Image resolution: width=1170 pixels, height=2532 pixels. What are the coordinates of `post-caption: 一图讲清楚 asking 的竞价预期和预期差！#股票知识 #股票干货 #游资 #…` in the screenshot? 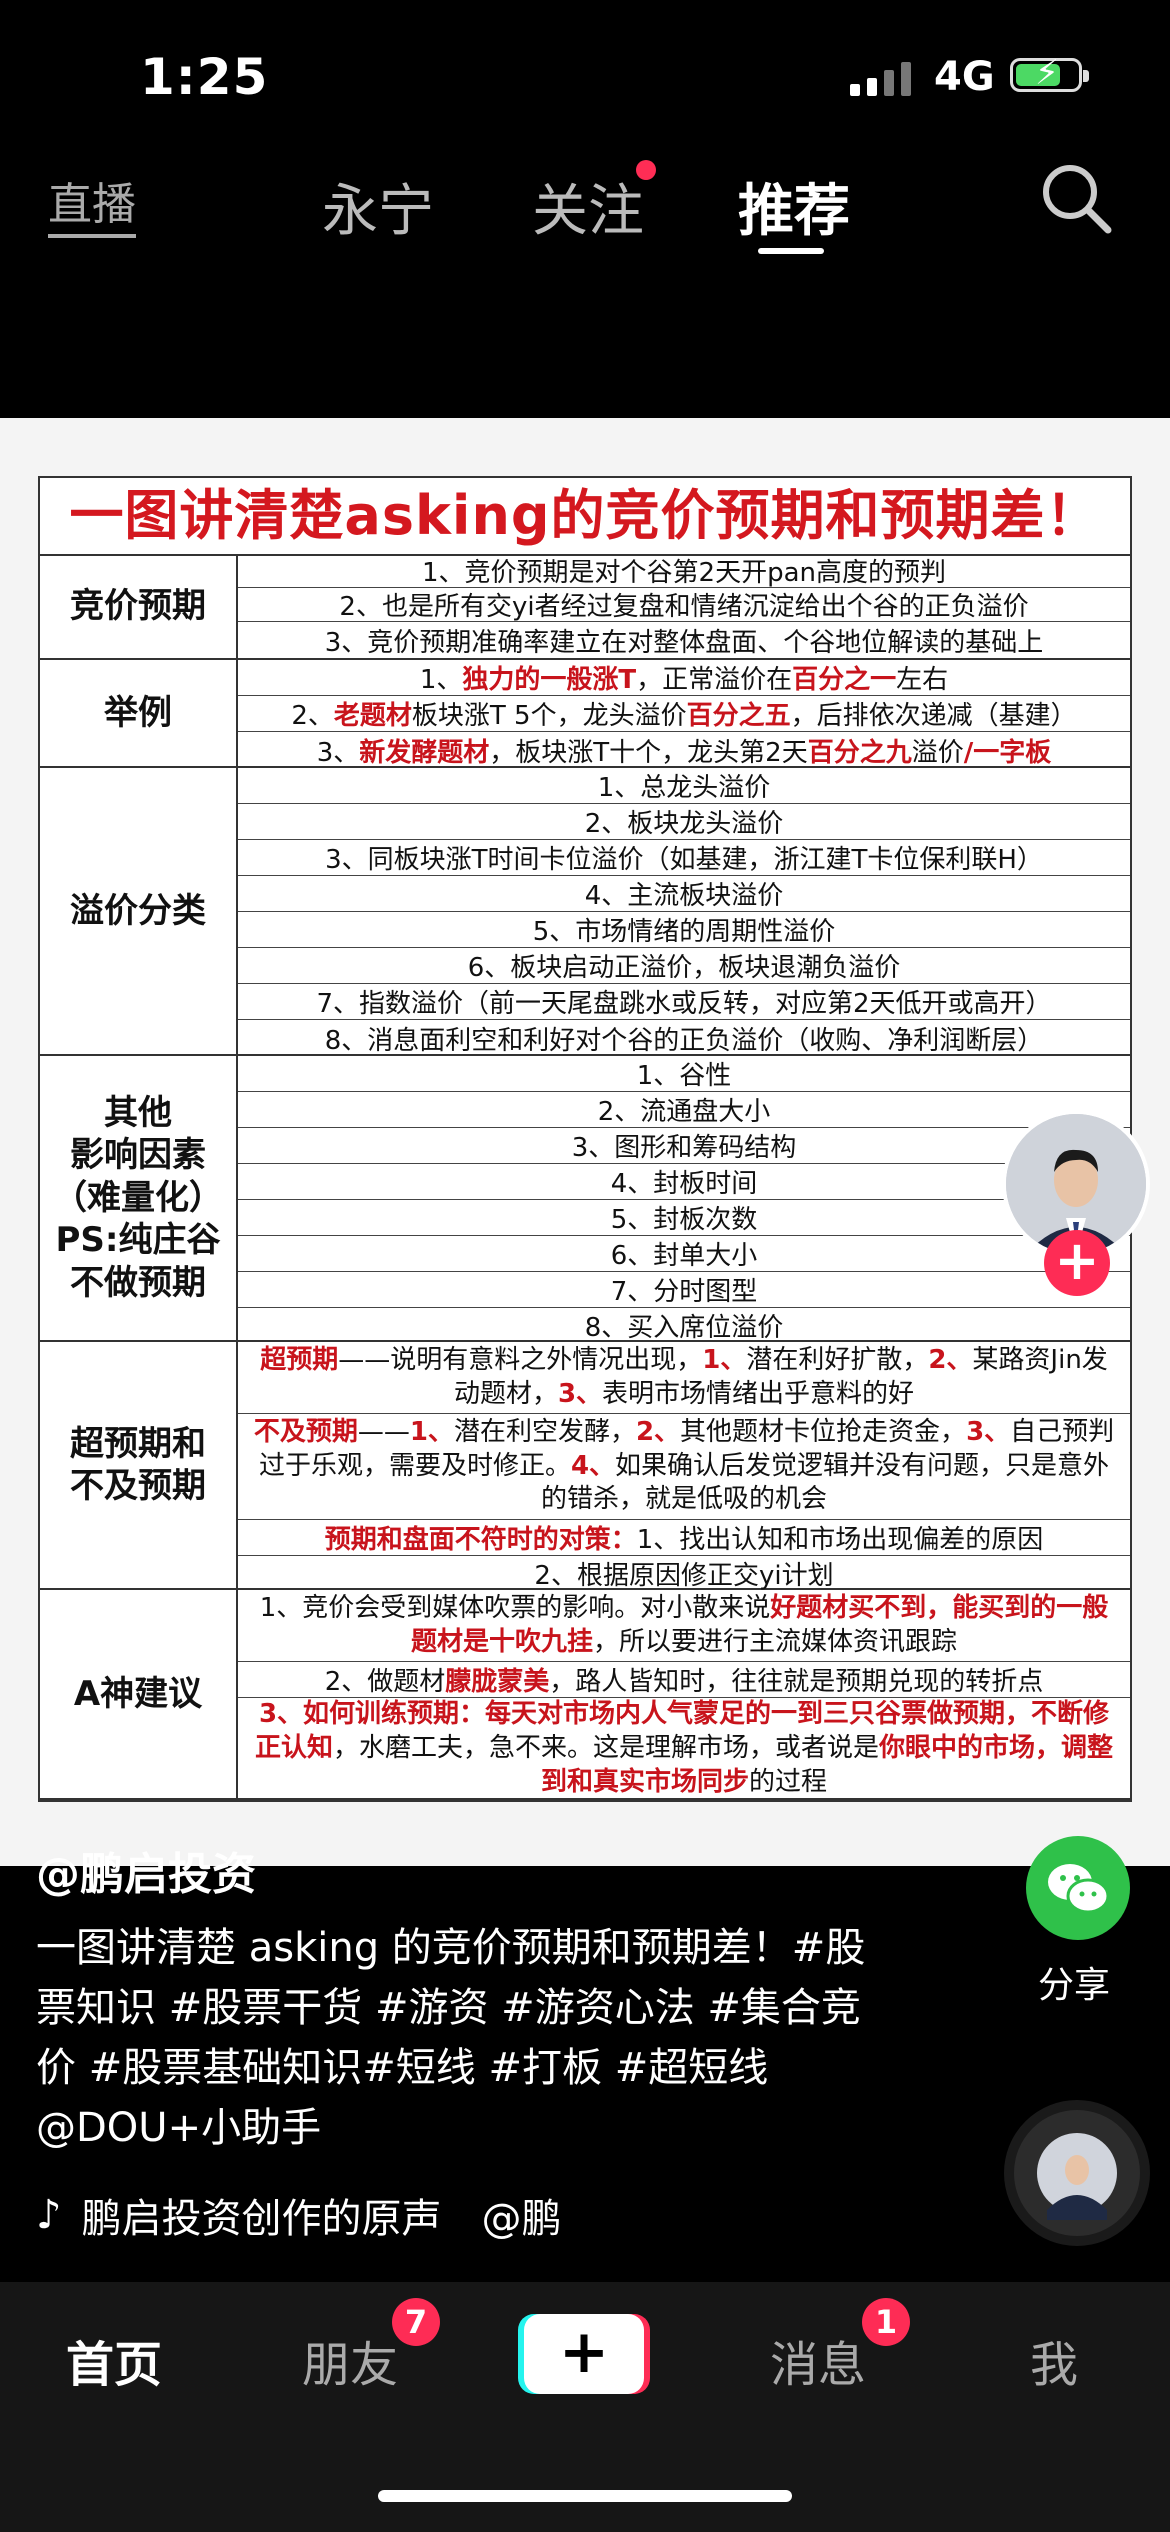 It's located at (451, 2038).